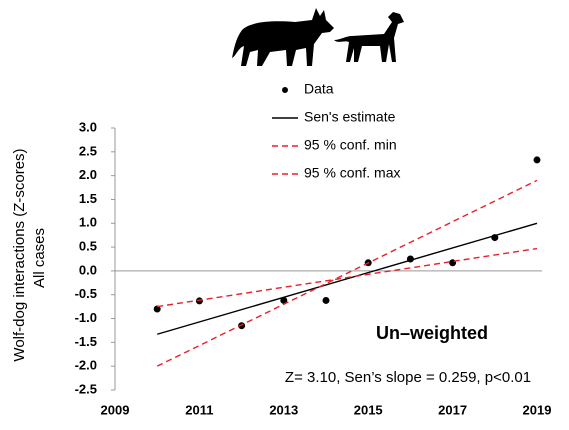 The height and width of the screenshot is (430, 569). Describe the element at coordinates (283, 409) in the screenshot. I see `x-tick-label: 2013` at that location.